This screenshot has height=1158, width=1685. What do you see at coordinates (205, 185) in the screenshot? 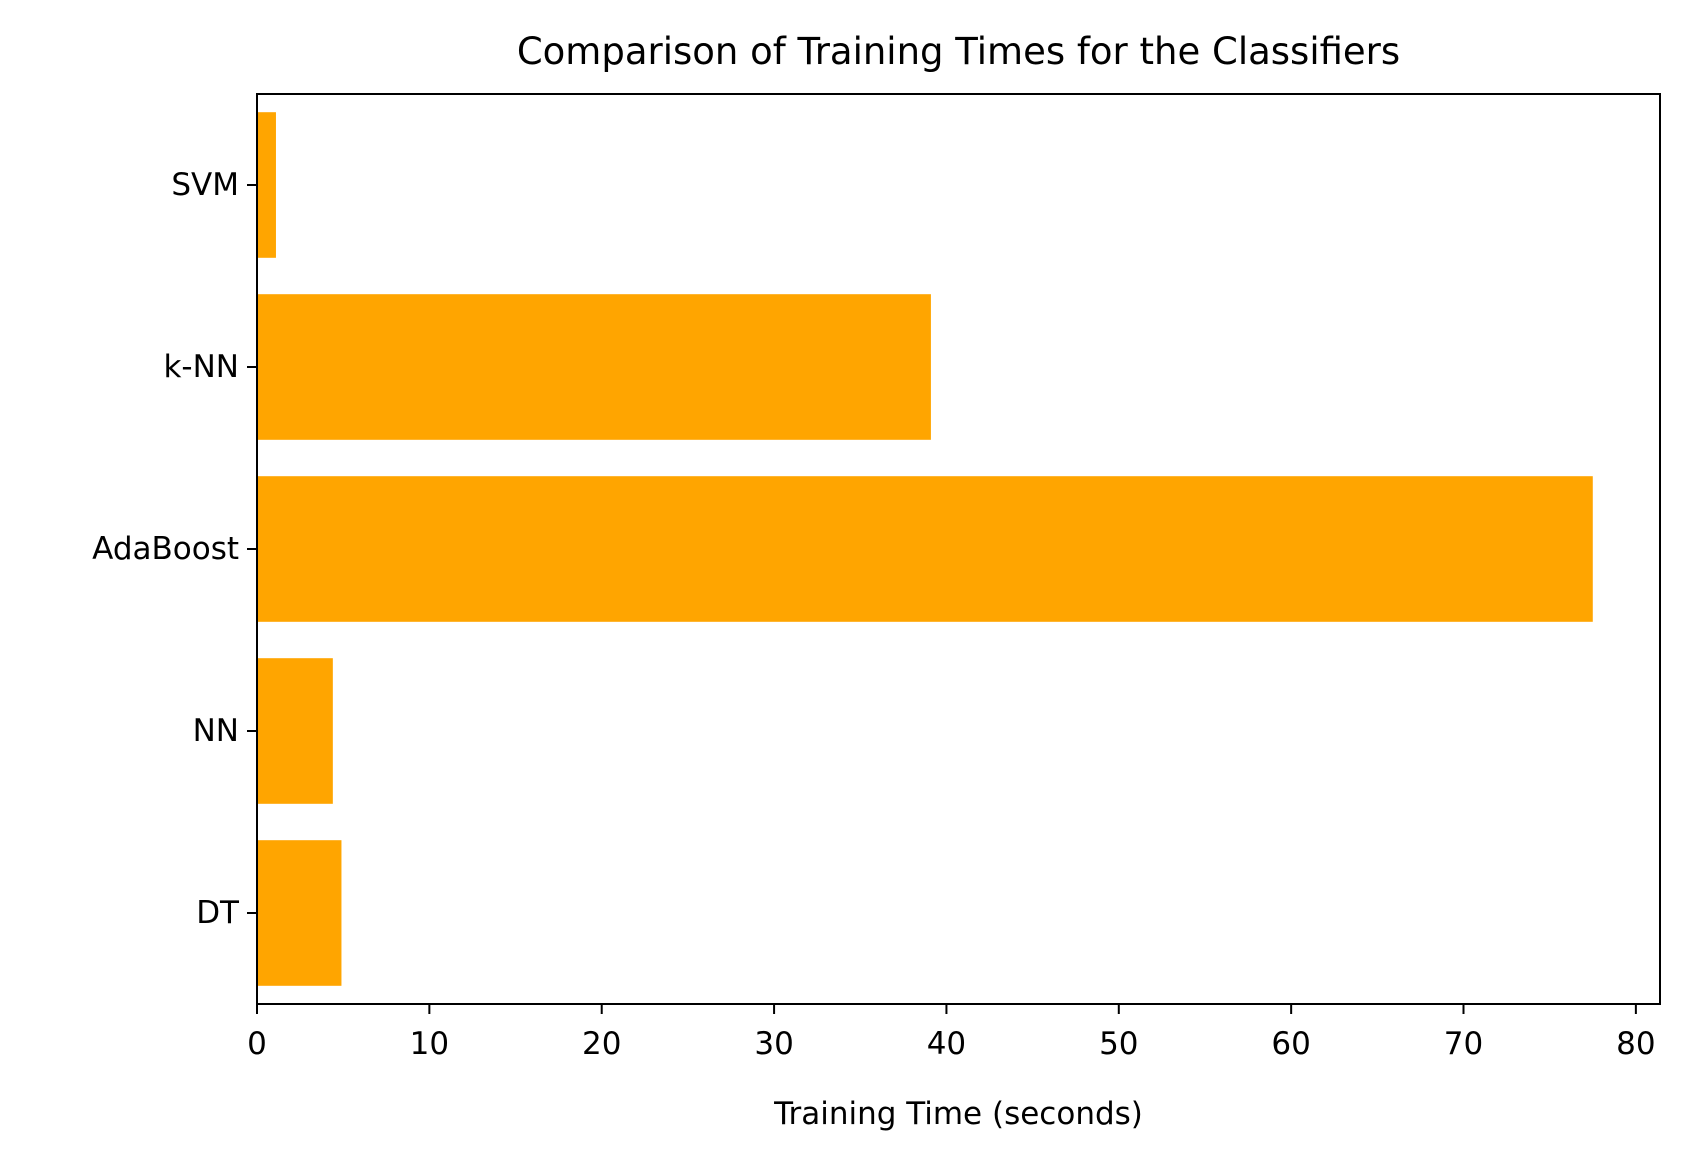
I see `y-tick-label: SVM` at bounding box center [205, 185].